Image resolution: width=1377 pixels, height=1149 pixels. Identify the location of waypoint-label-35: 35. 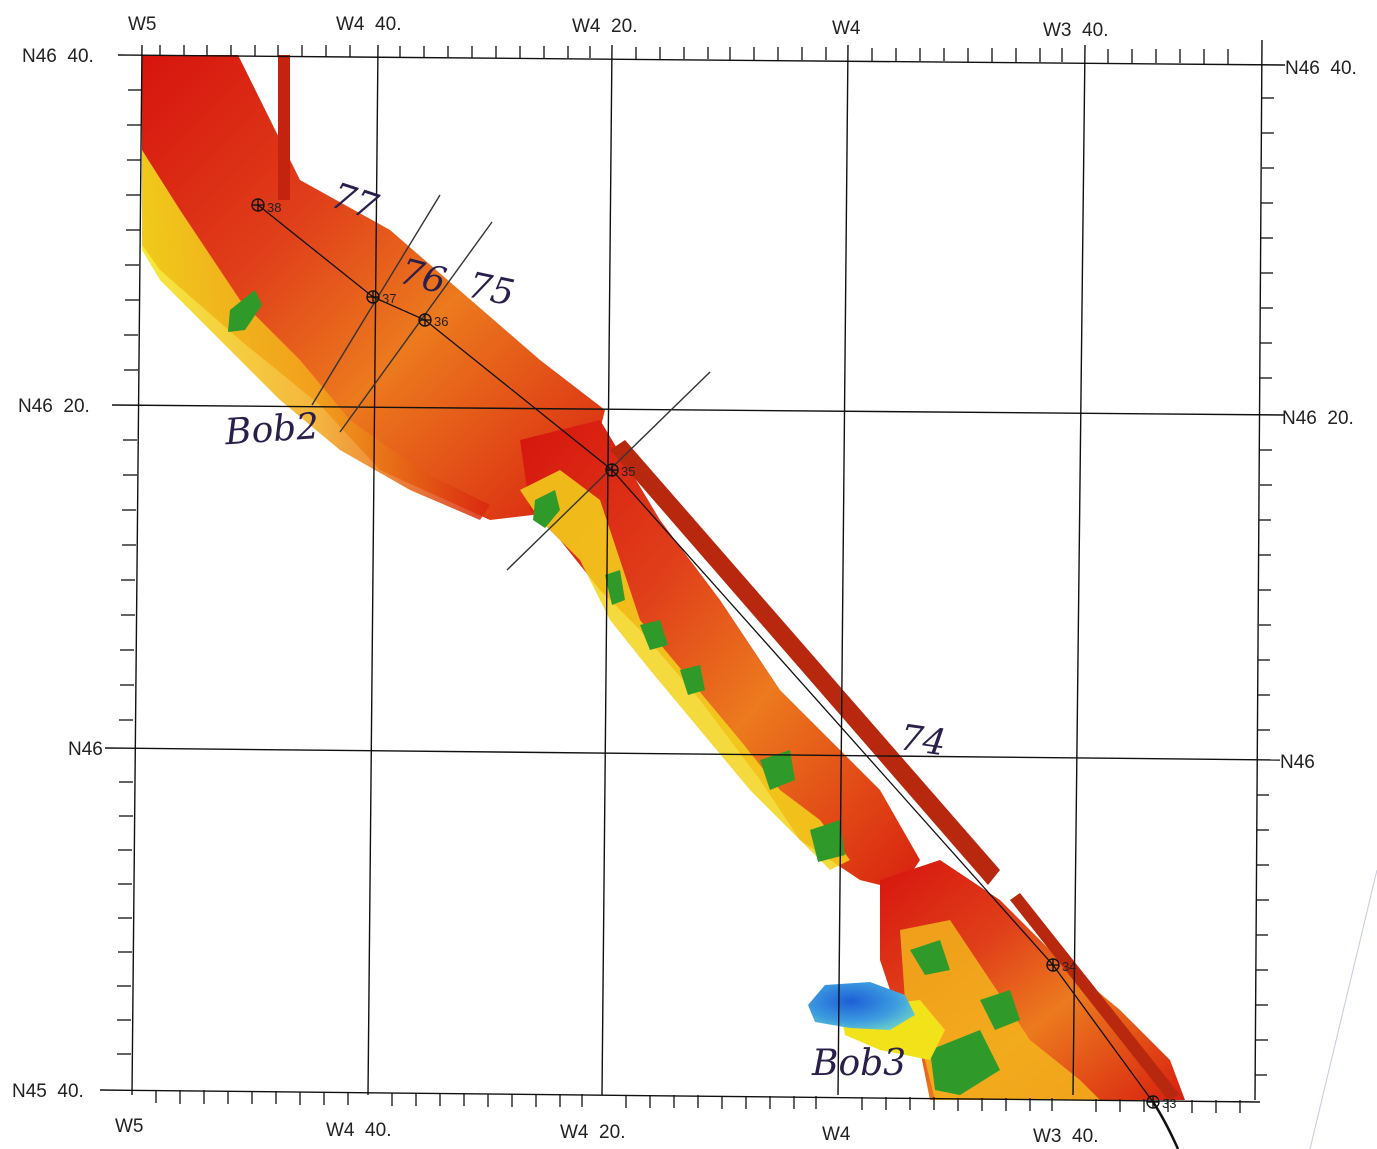
(628, 471).